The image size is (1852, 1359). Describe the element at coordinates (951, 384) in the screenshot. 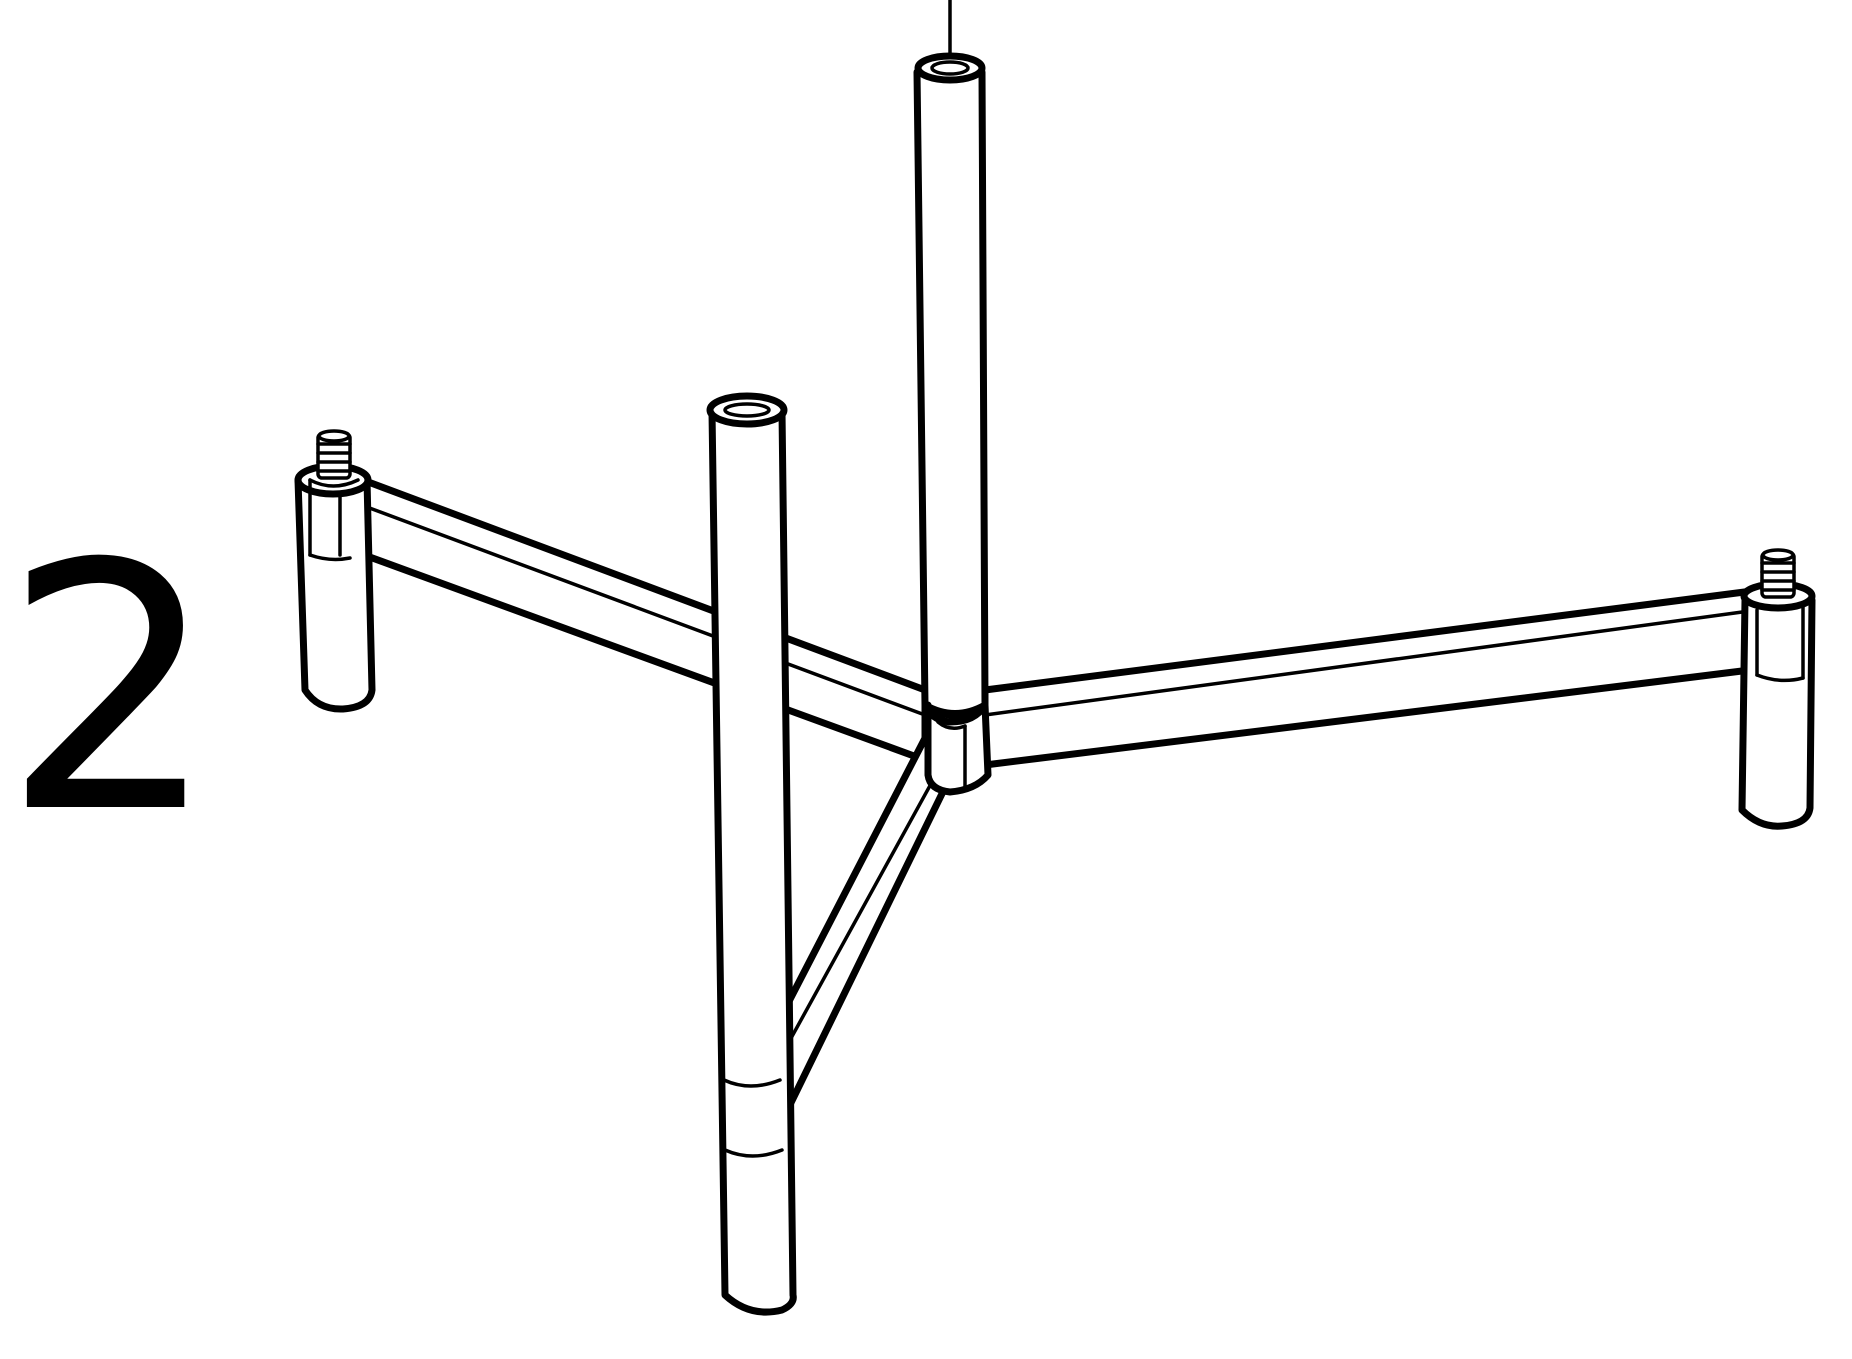

I see `center-post` at that location.